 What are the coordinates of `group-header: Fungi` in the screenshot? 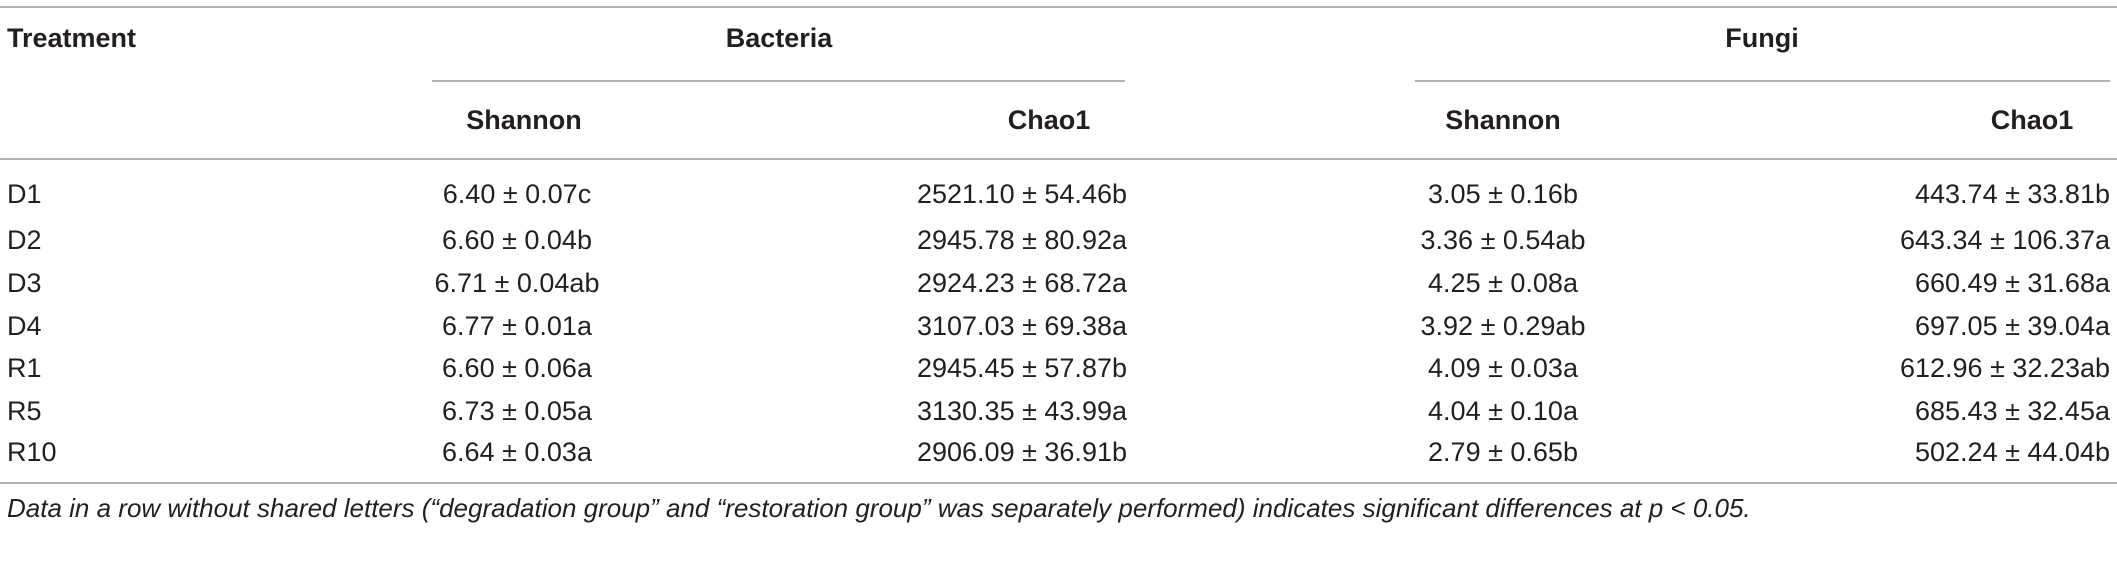 It's located at (1761, 38).